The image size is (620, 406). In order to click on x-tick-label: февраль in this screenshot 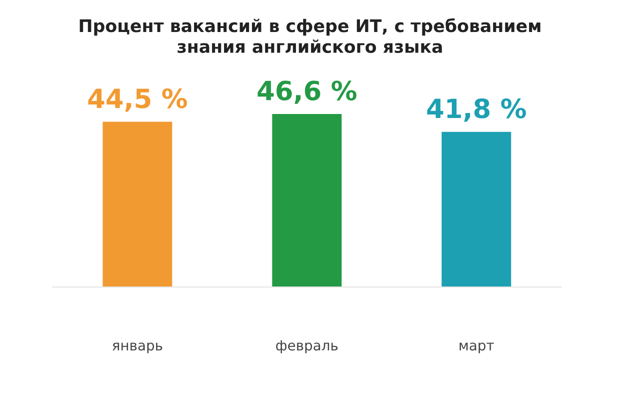, I will do `click(307, 347)`.